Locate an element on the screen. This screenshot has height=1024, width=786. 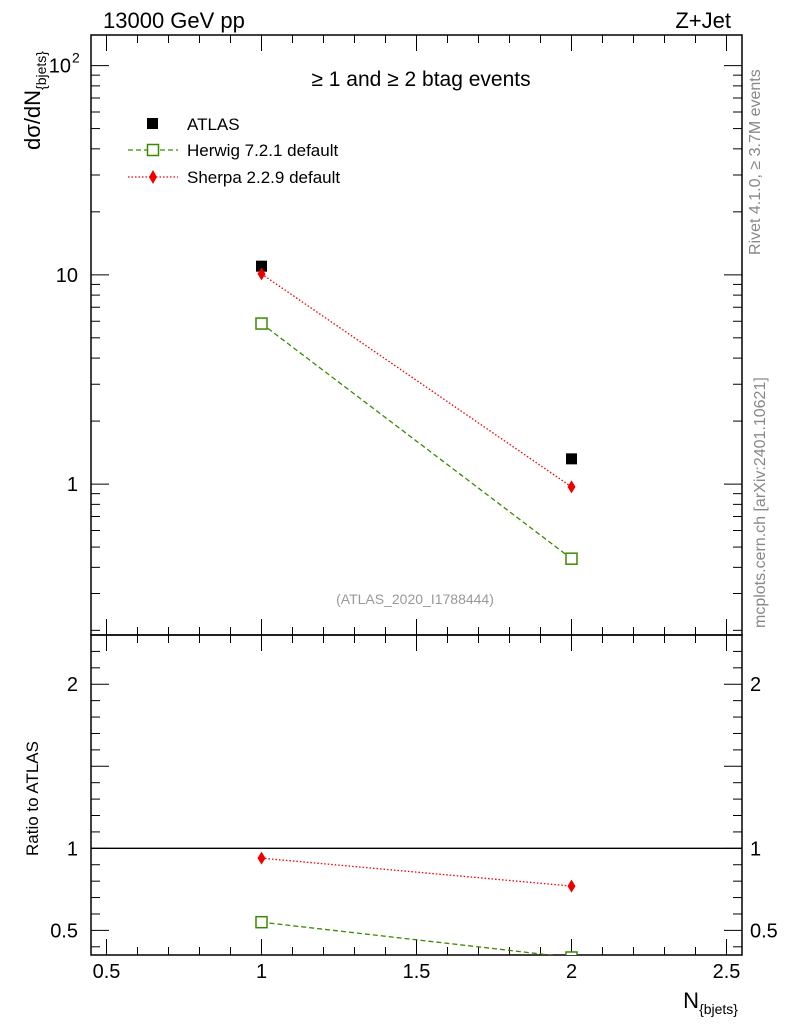
ratio-y-tick-label-right-0.5: 0.5 is located at coordinates (764, 931).